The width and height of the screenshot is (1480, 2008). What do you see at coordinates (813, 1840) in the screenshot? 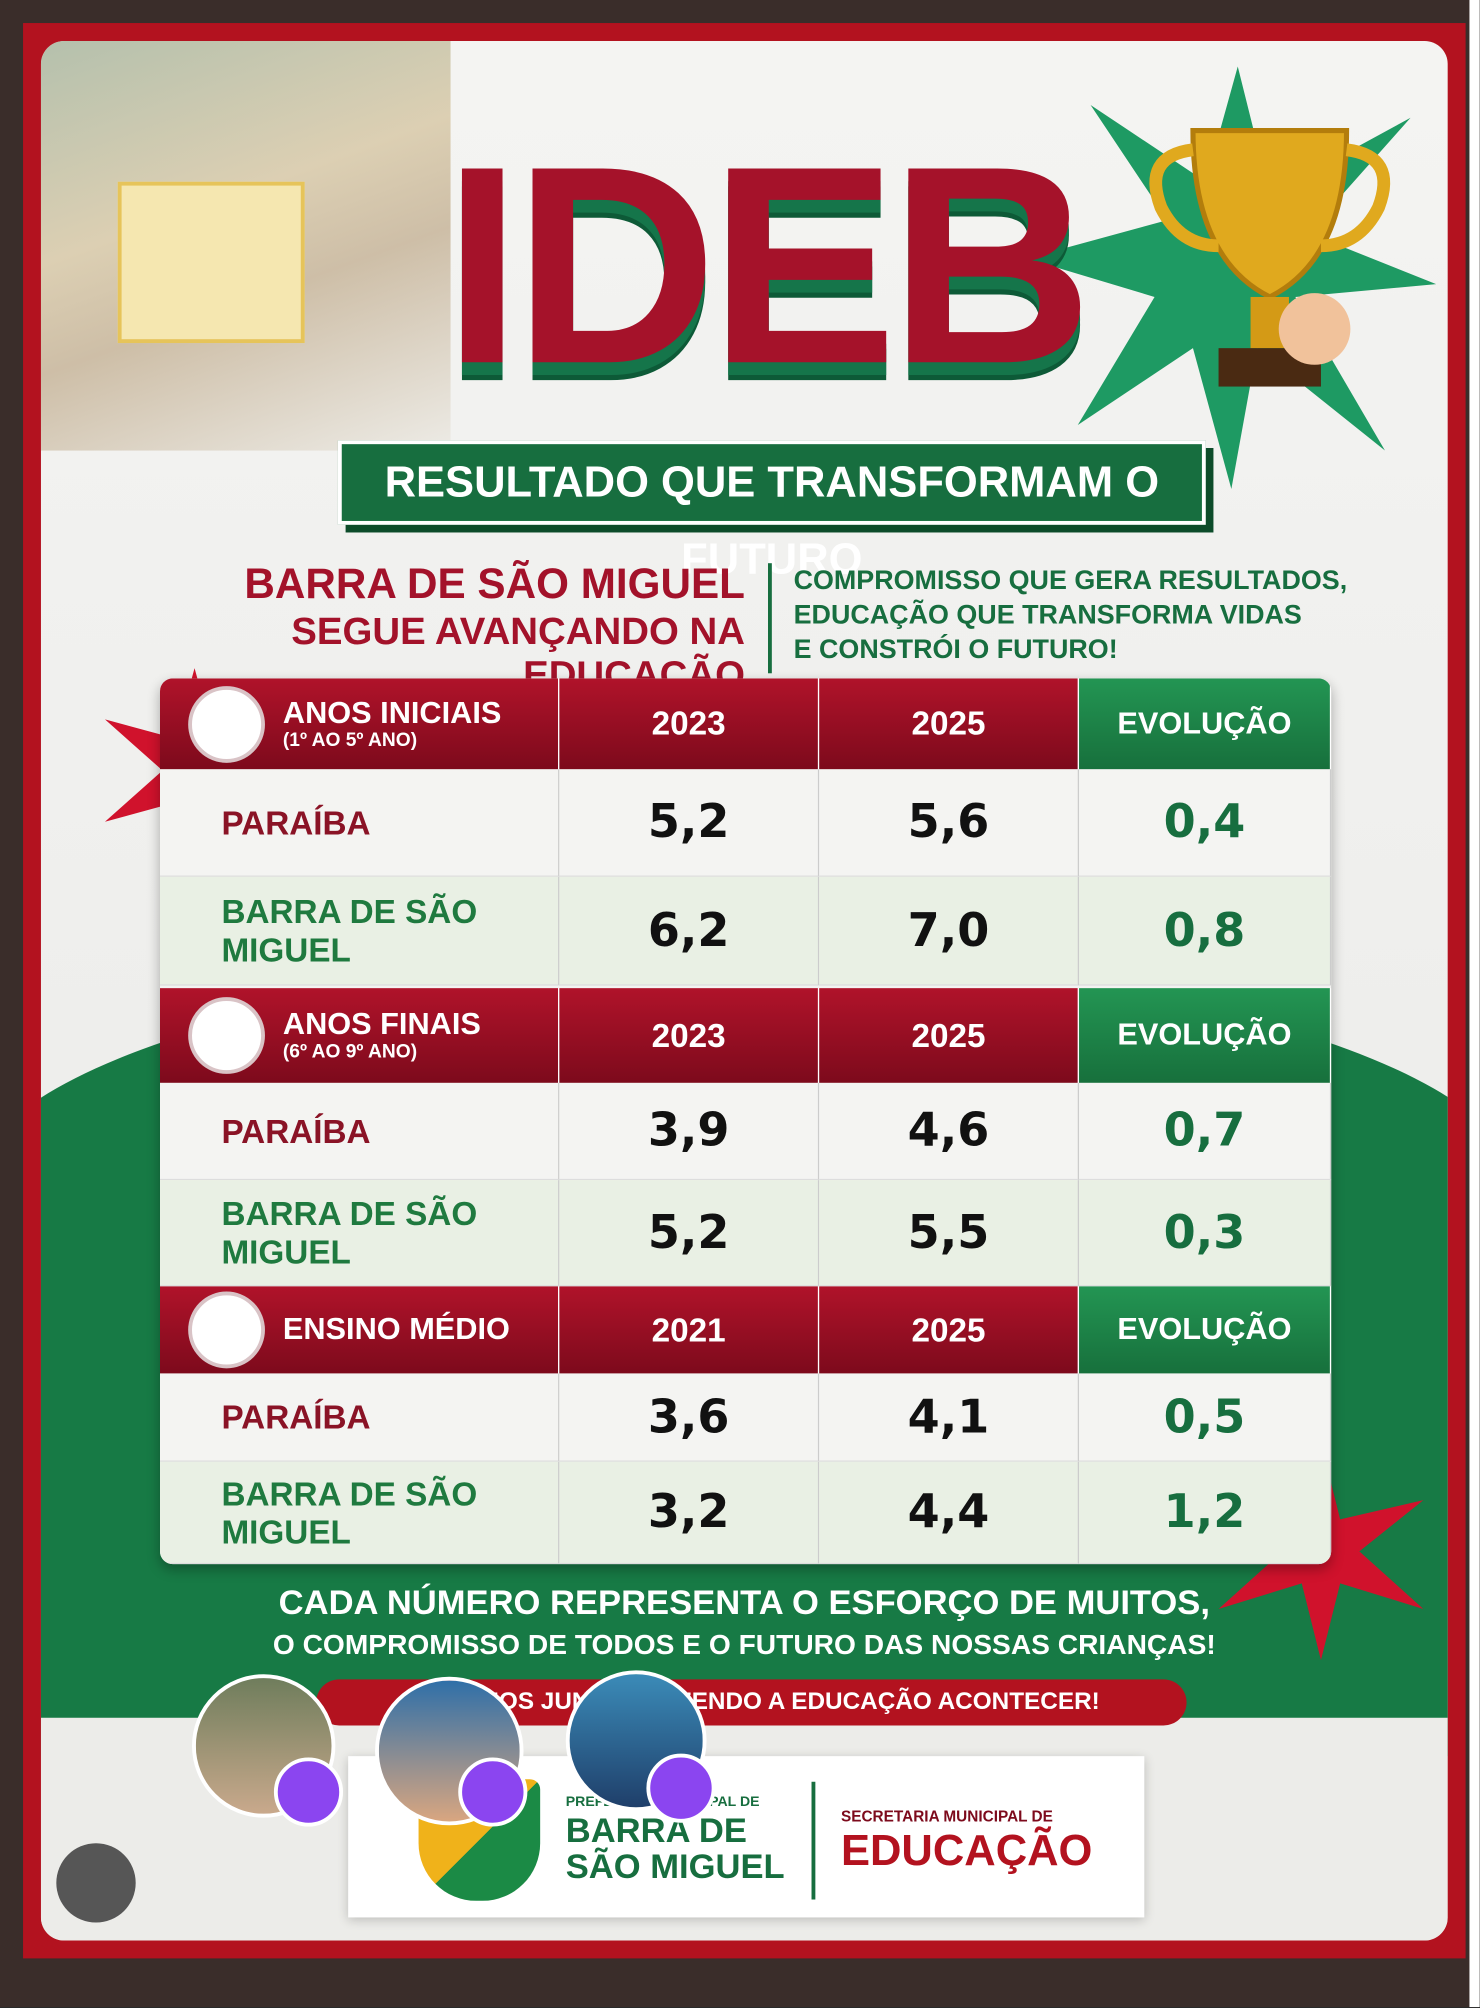
I see `logo-divider` at bounding box center [813, 1840].